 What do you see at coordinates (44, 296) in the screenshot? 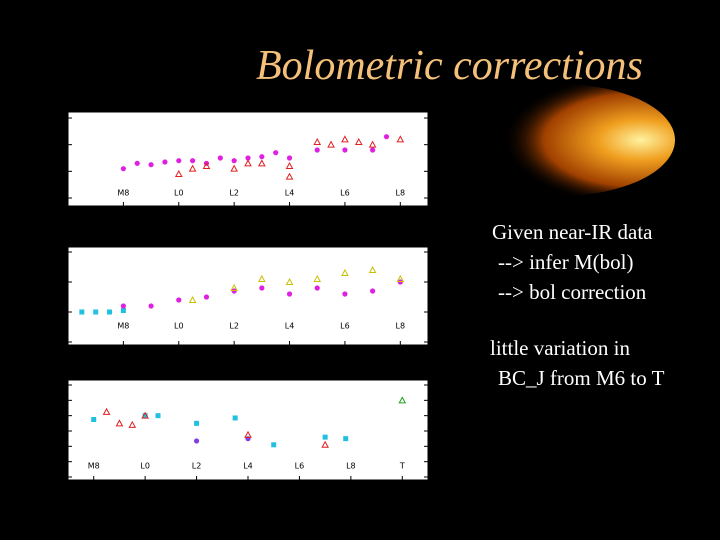
I see `y-axis-label: (J−K)` at bounding box center [44, 296].